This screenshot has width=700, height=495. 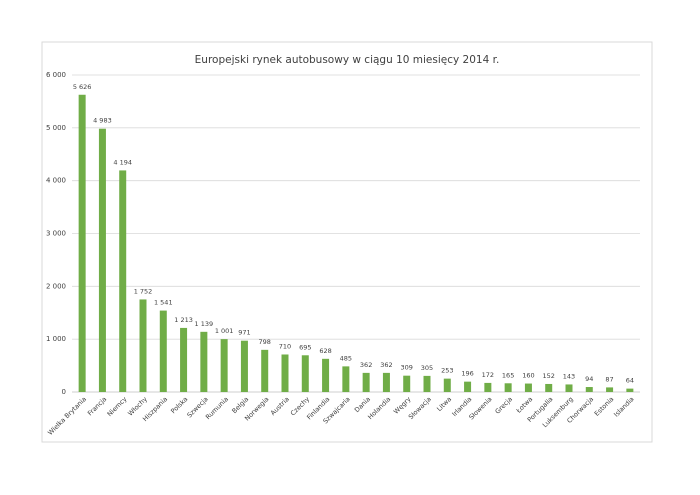 What do you see at coordinates (447, 371) in the screenshot?
I see `value-label: 253` at bounding box center [447, 371].